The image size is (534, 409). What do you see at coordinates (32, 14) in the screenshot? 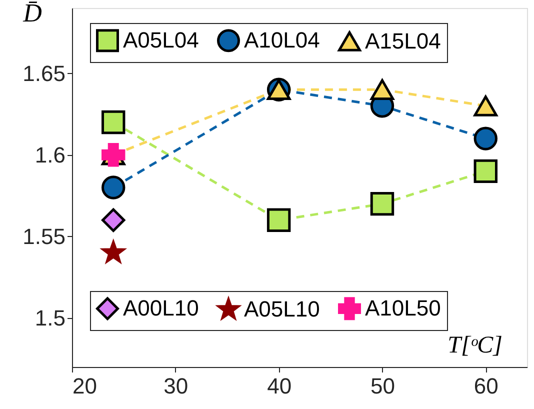
I see `y-axis-title: D̄` at bounding box center [32, 14].